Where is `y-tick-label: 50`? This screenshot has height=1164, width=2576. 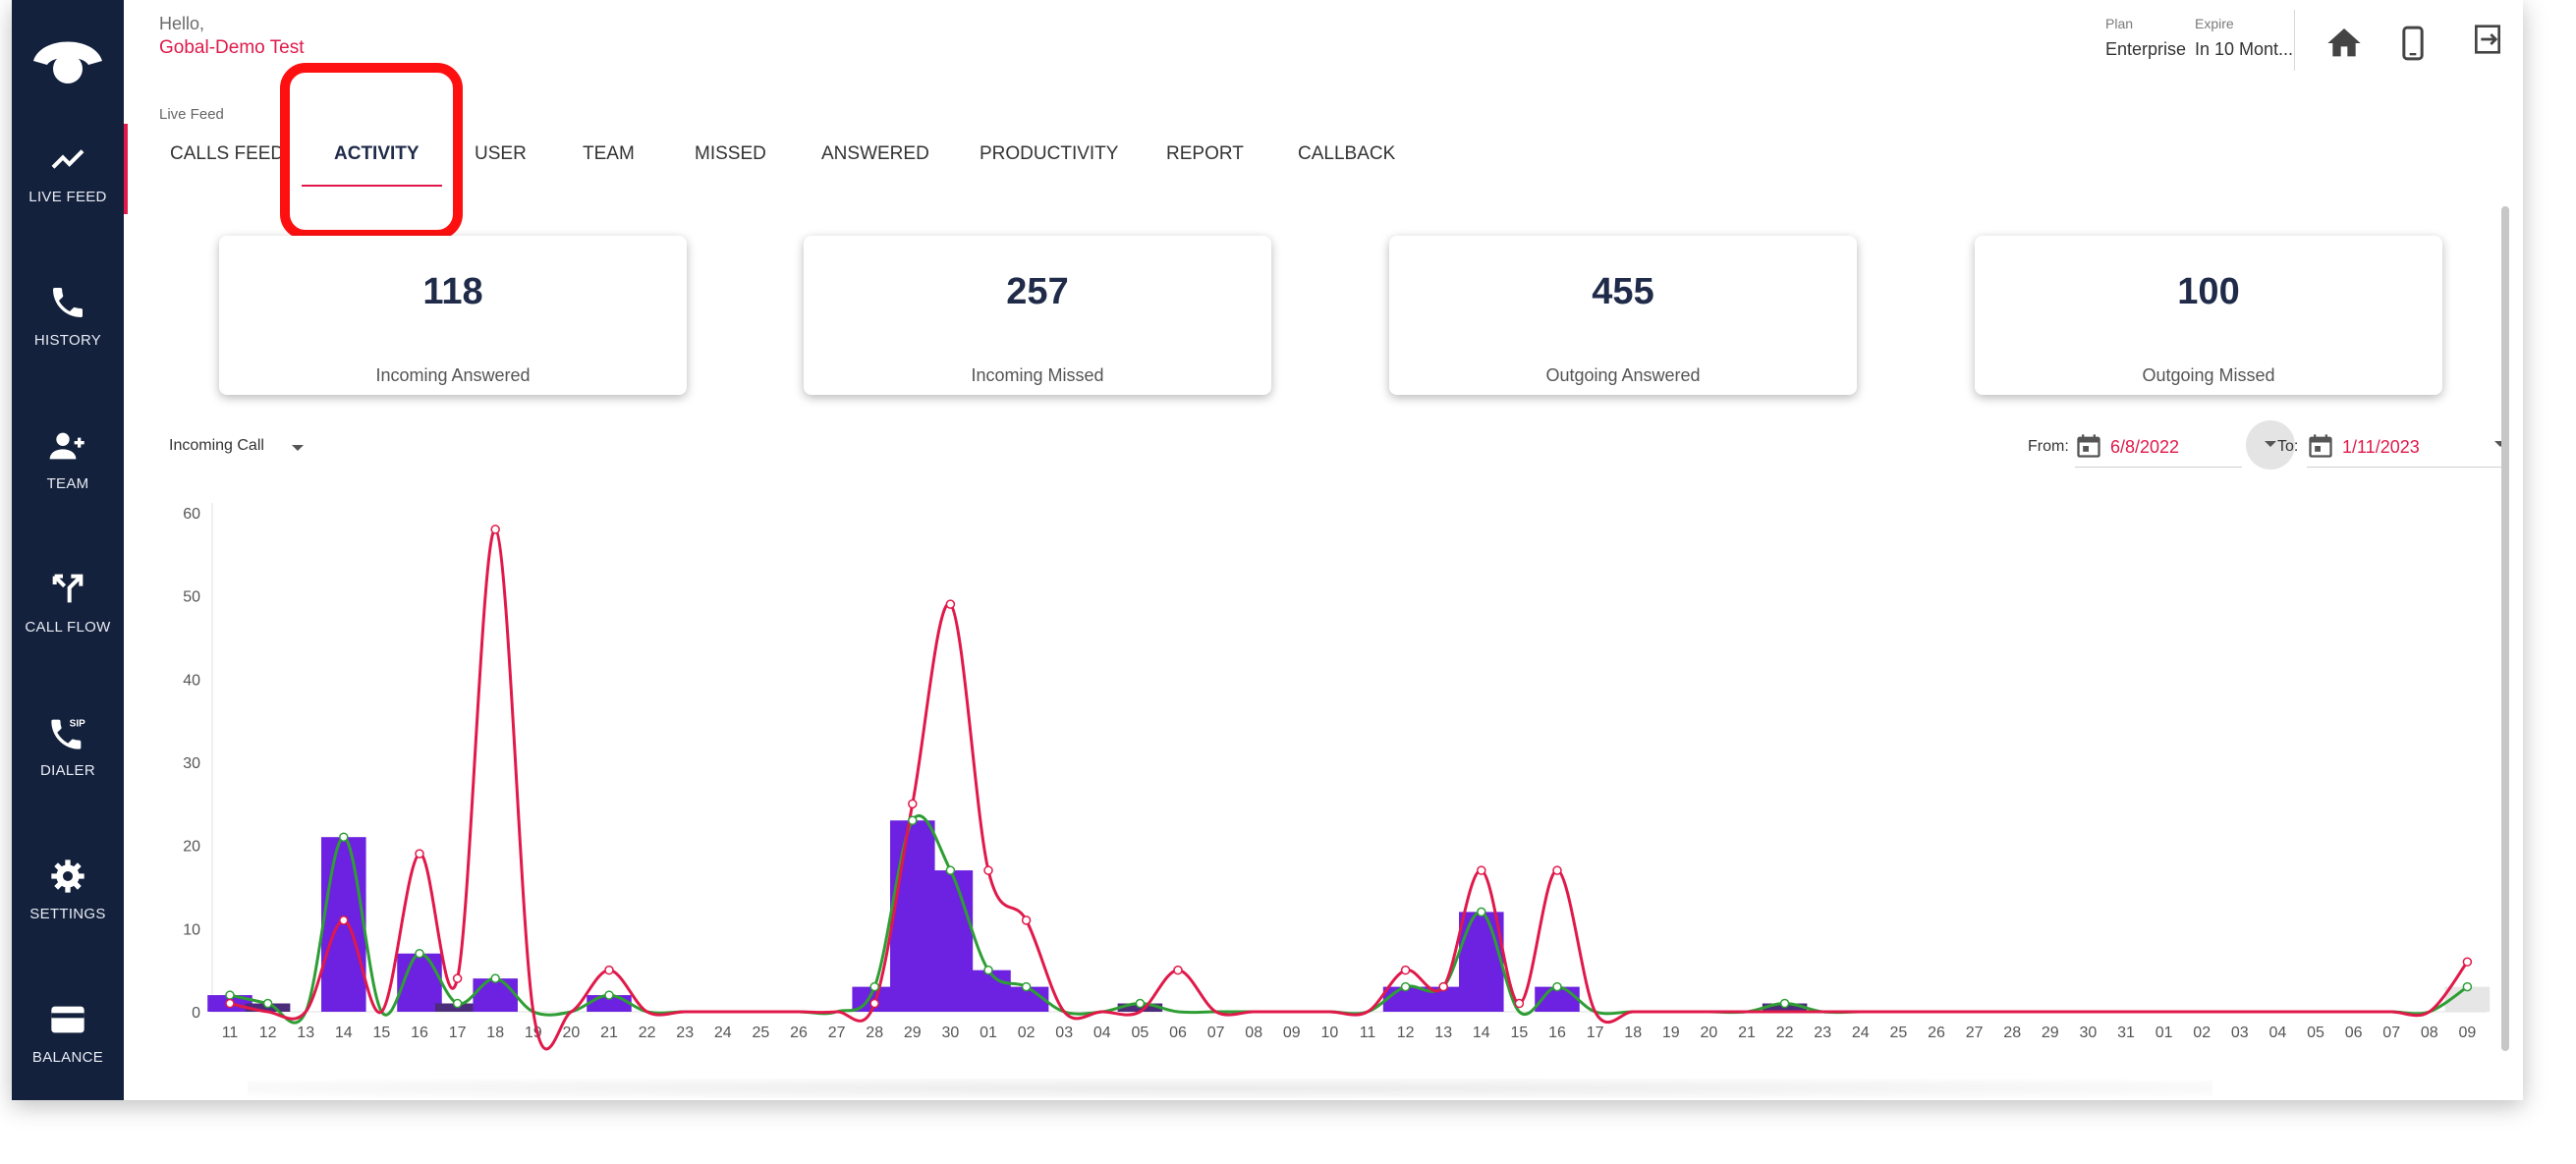 y-tick-label: 50 is located at coordinates (191, 597).